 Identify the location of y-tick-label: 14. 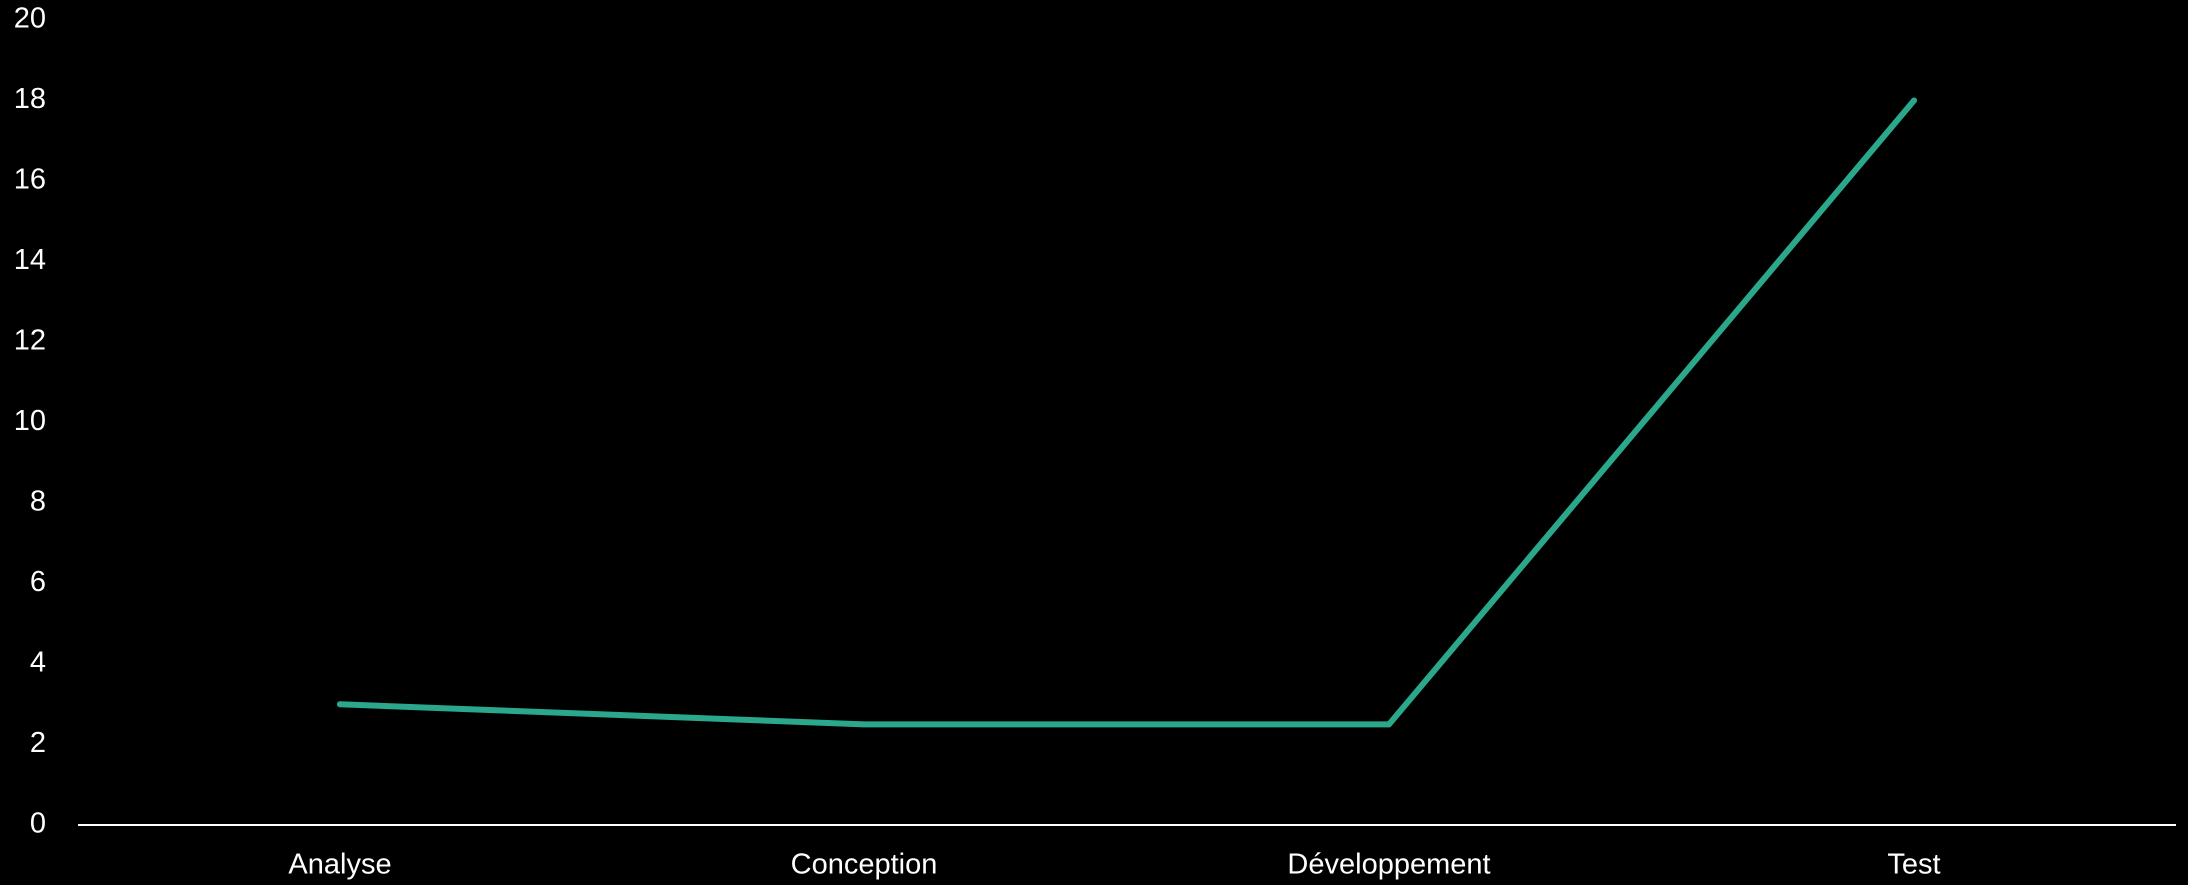
(30, 260).